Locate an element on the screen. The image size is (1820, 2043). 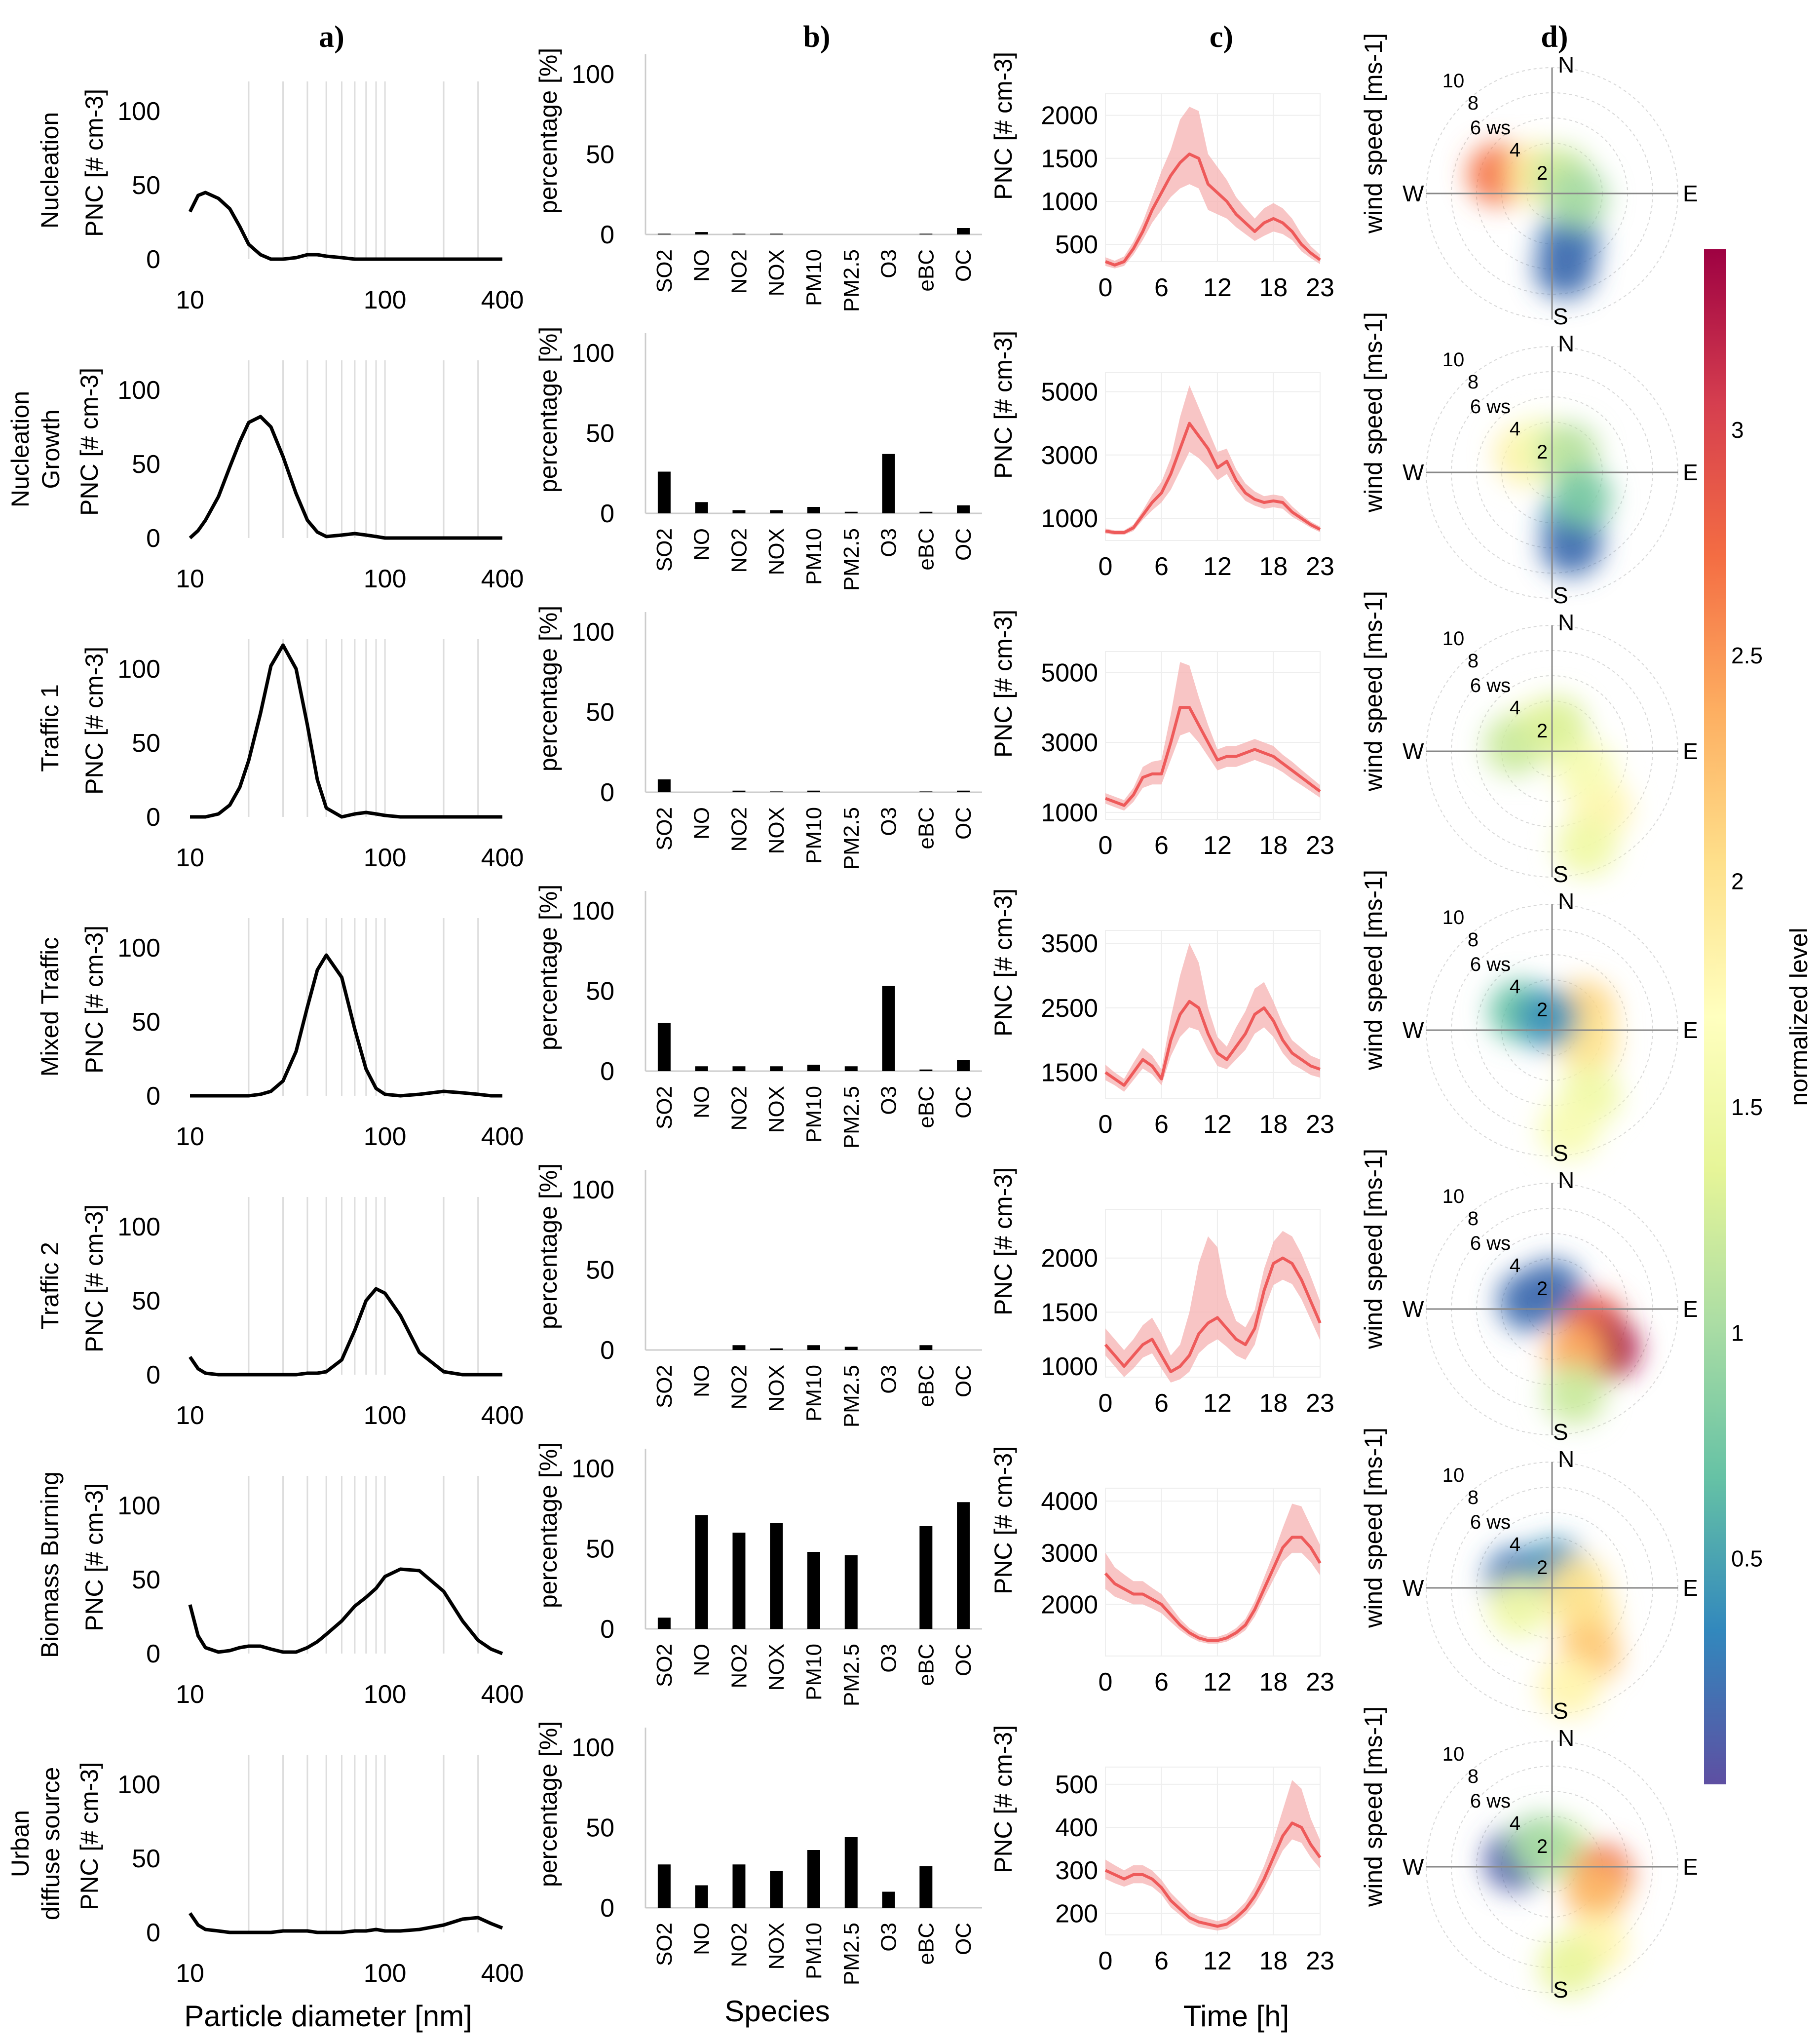
size-distribution-curve is located at coordinates (346, 731).